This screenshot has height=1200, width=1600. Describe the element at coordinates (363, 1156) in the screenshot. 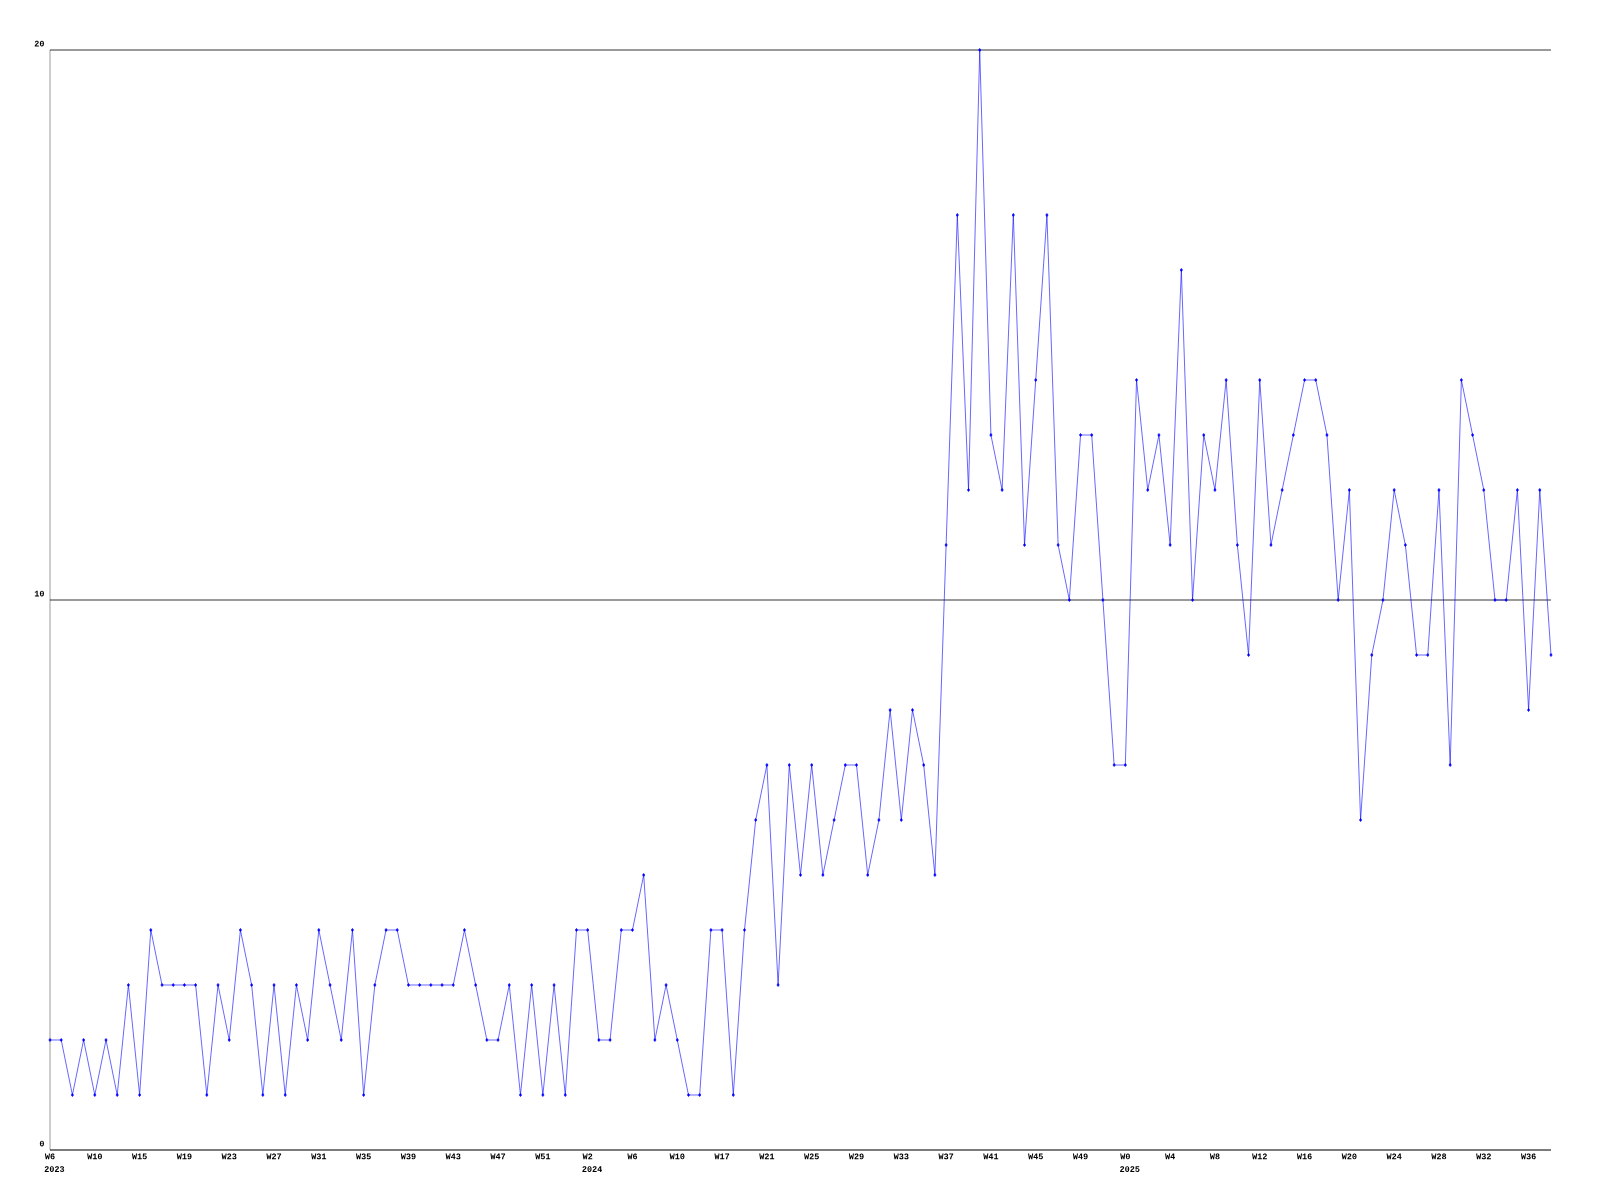

I see `x-tick-label: W35` at that location.